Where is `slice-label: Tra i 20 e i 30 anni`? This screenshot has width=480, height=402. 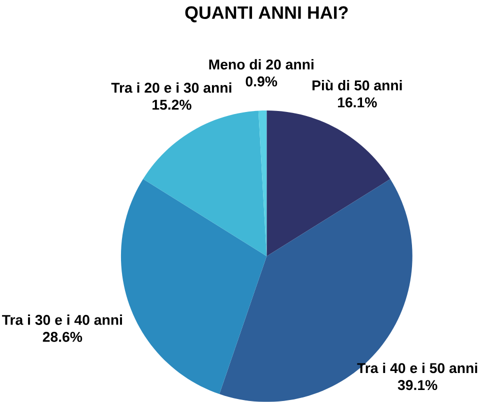 slice-label: Tra i 20 e i 30 anni is located at coordinates (171, 87).